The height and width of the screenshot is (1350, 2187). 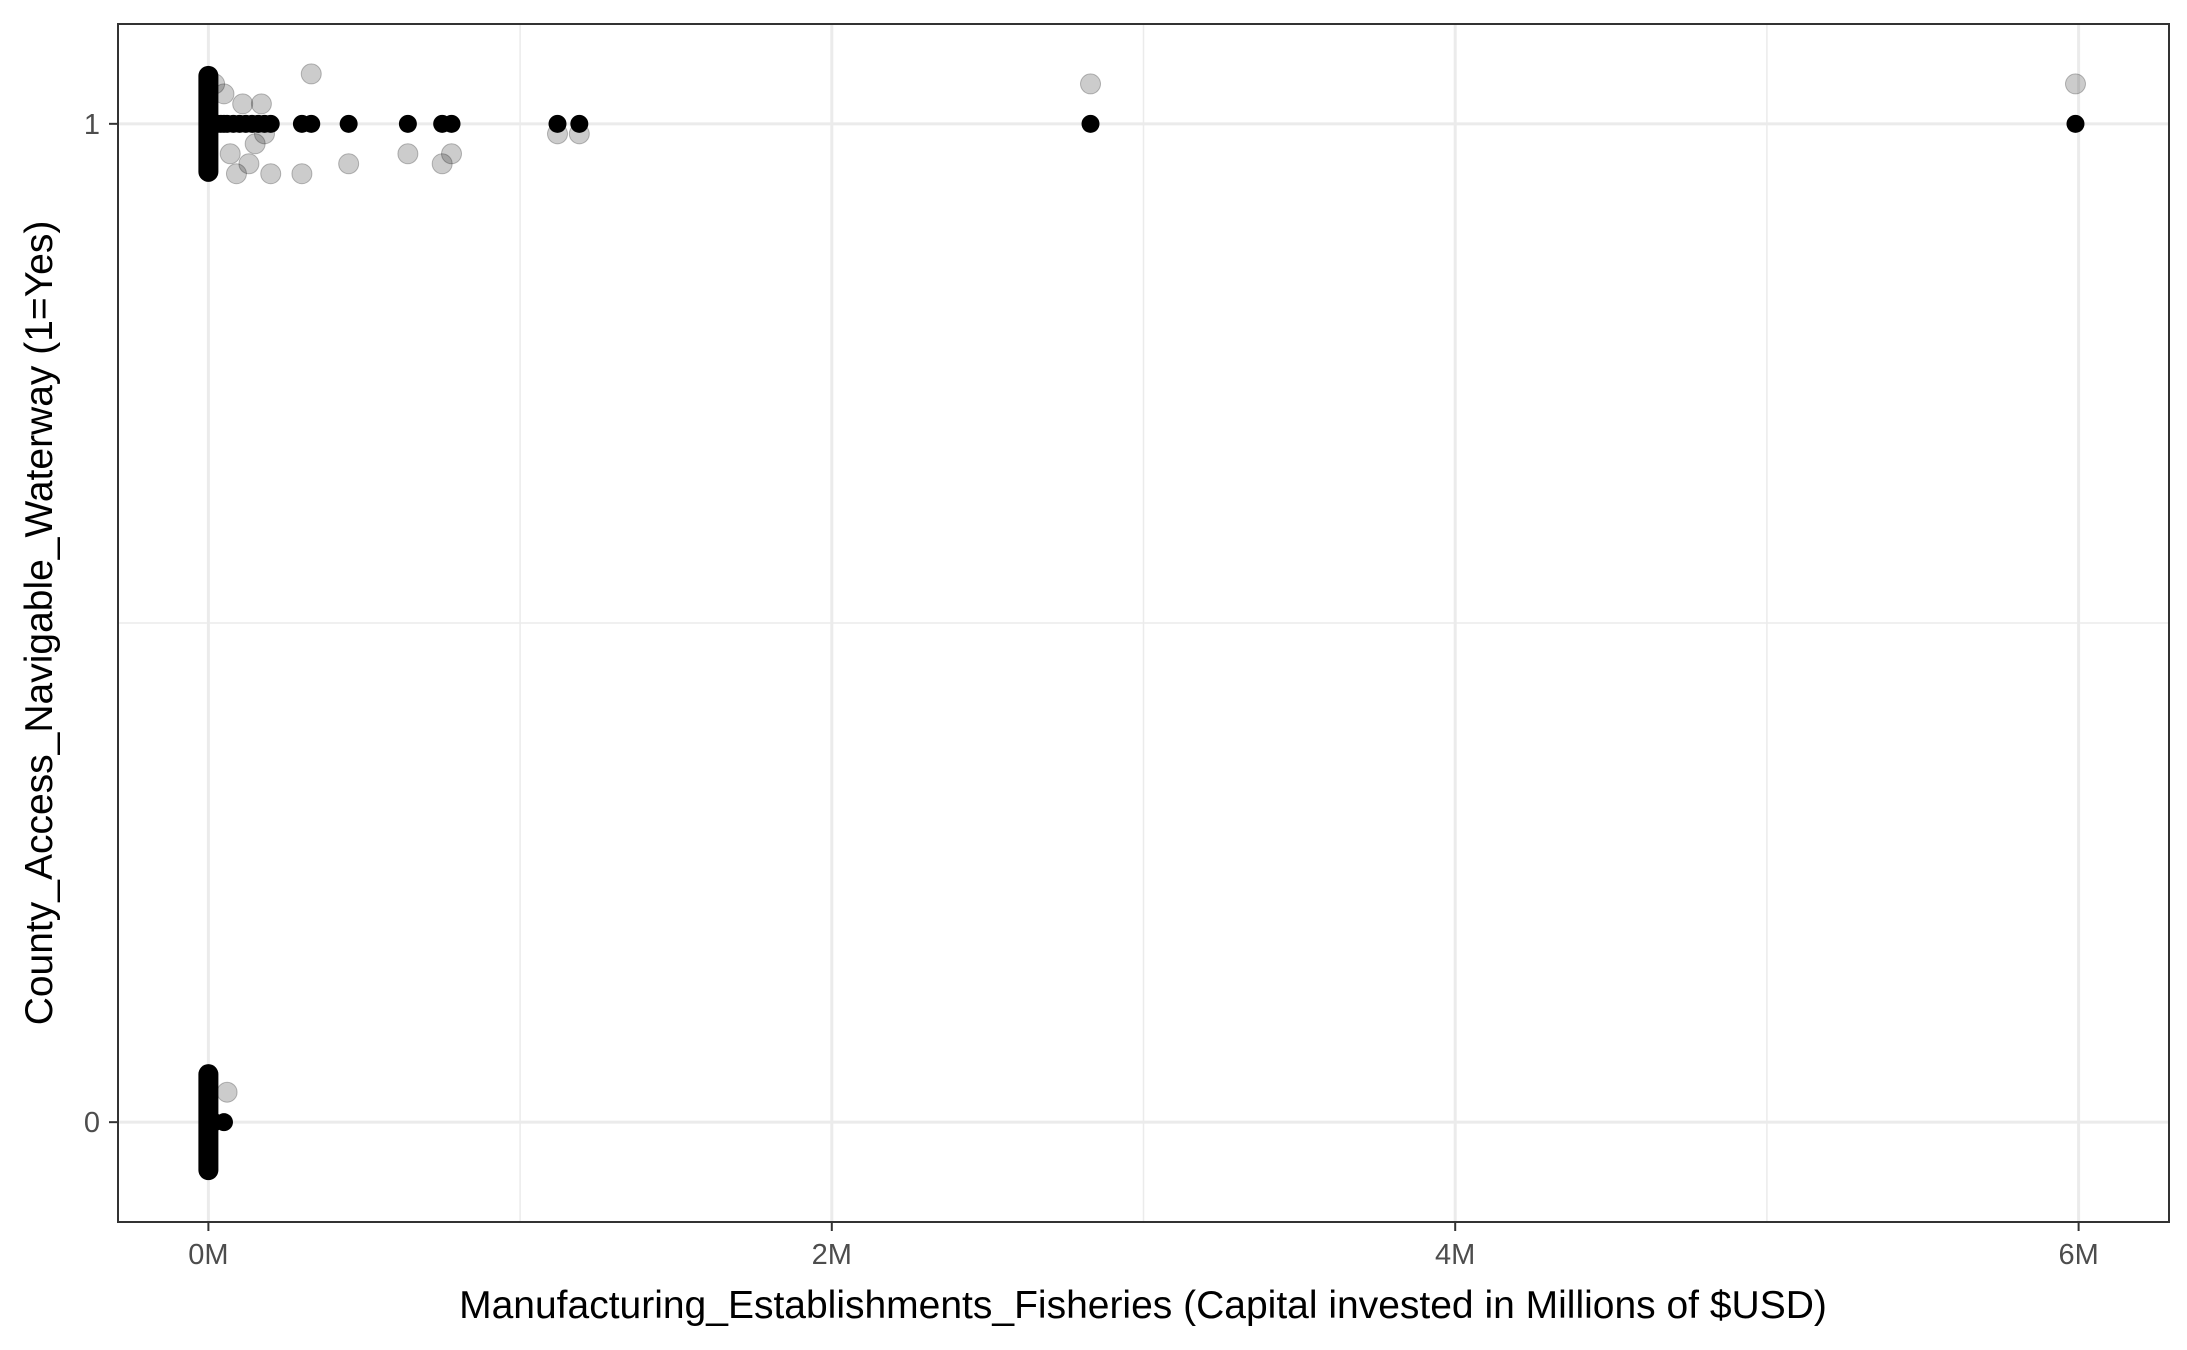 I want to click on x-tick-label: 4M, so click(x=1455, y=1255).